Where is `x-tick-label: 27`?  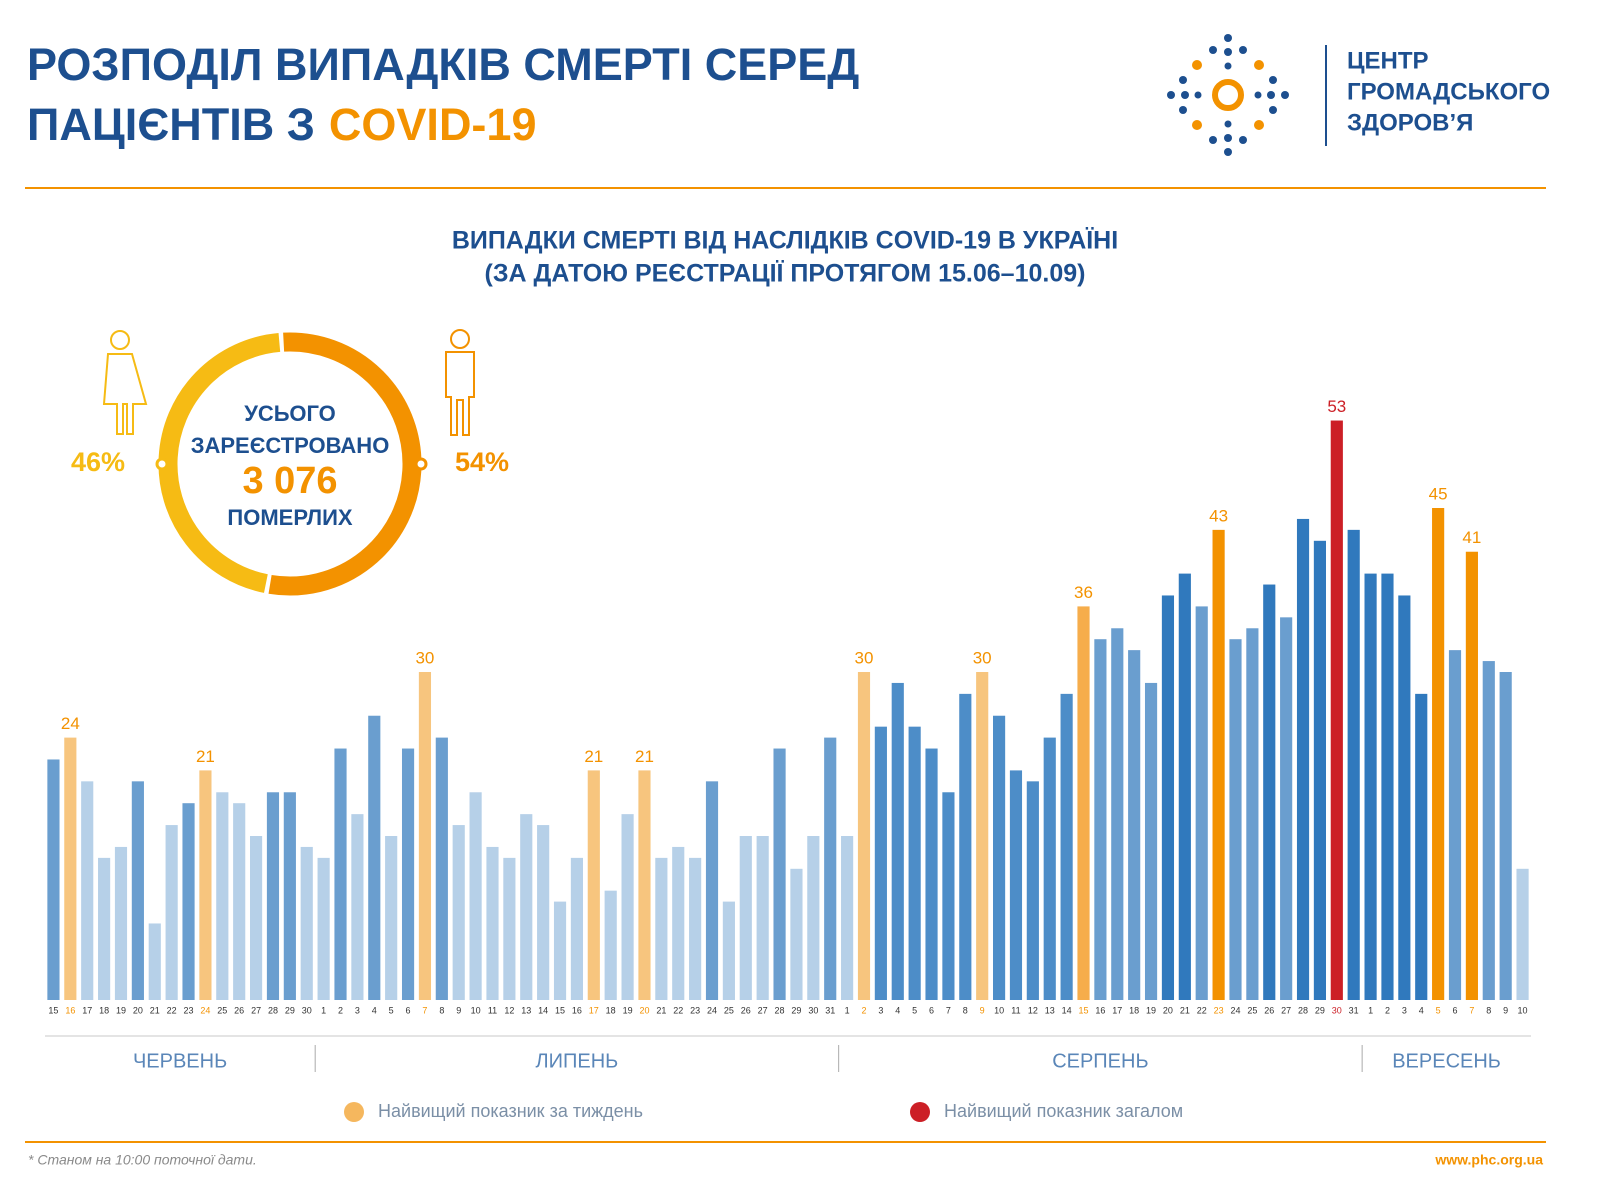 x-tick-label: 27 is located at coordinates (256, 1010).